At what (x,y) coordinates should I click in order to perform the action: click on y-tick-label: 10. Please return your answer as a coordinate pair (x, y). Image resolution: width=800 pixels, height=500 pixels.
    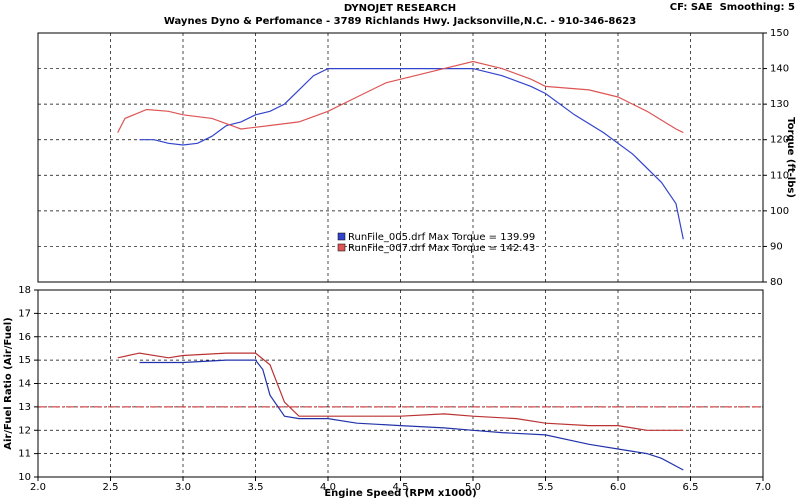
    Looking at the image, I should click on (24, 477).